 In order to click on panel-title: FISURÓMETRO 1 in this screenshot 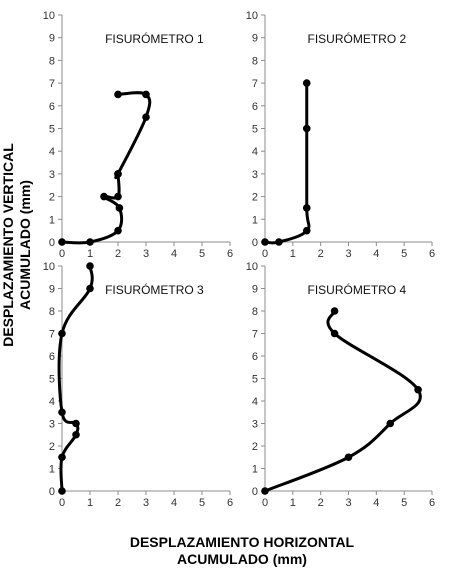, I will do `click(154, 38)`.